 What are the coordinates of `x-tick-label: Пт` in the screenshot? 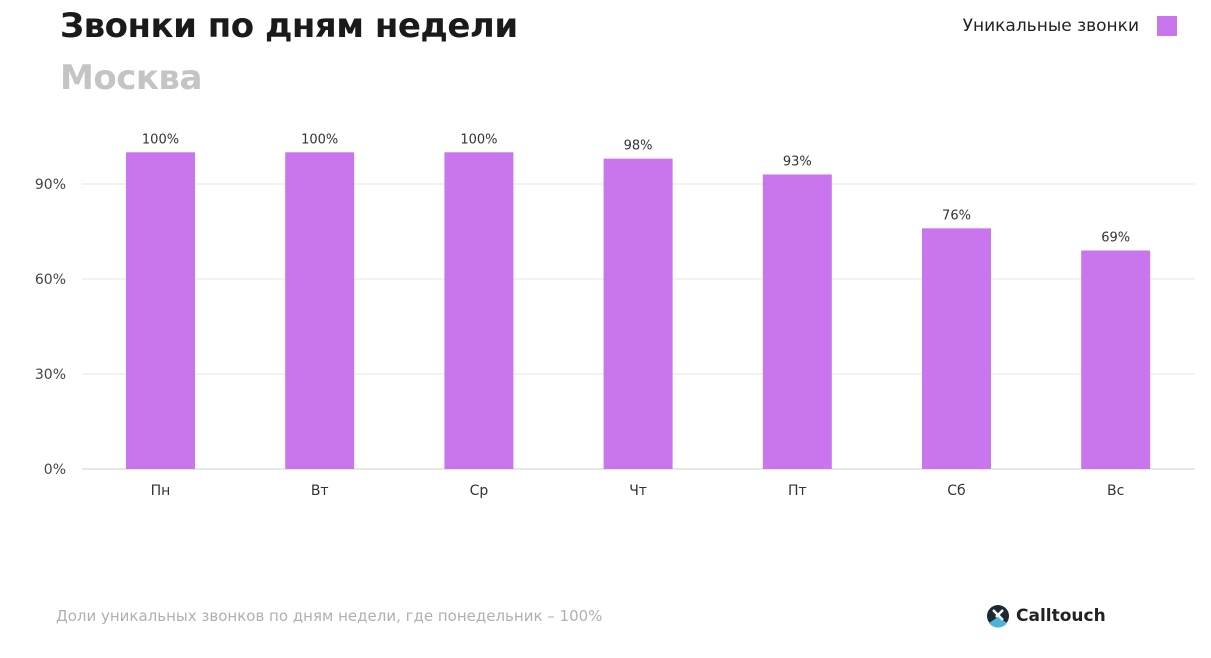 It's located at (797, 491).